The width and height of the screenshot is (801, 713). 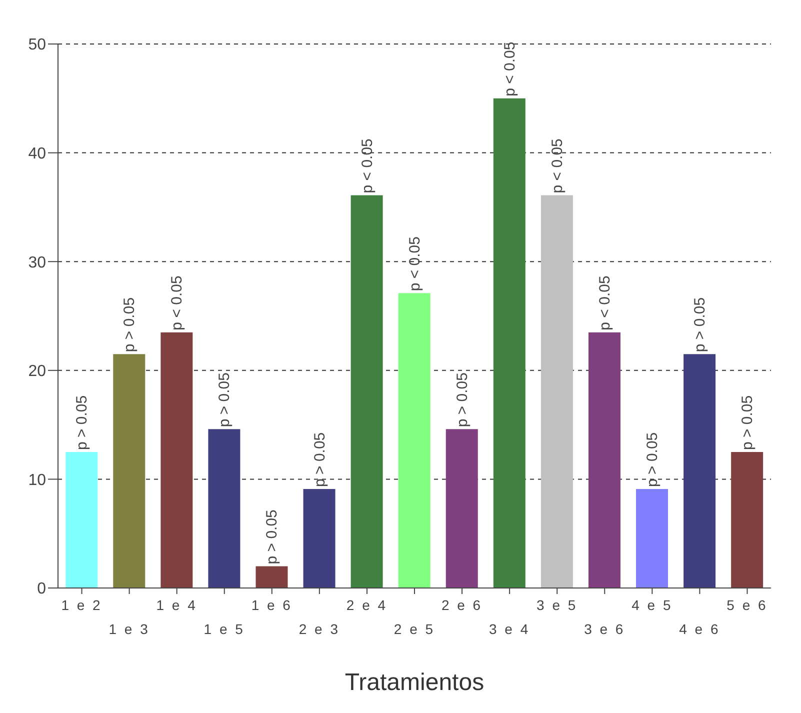 What do you see at coordinates (37, 263) in the screenshot?
I see `y-tick-label: 30` at bounding box center [37, 263].